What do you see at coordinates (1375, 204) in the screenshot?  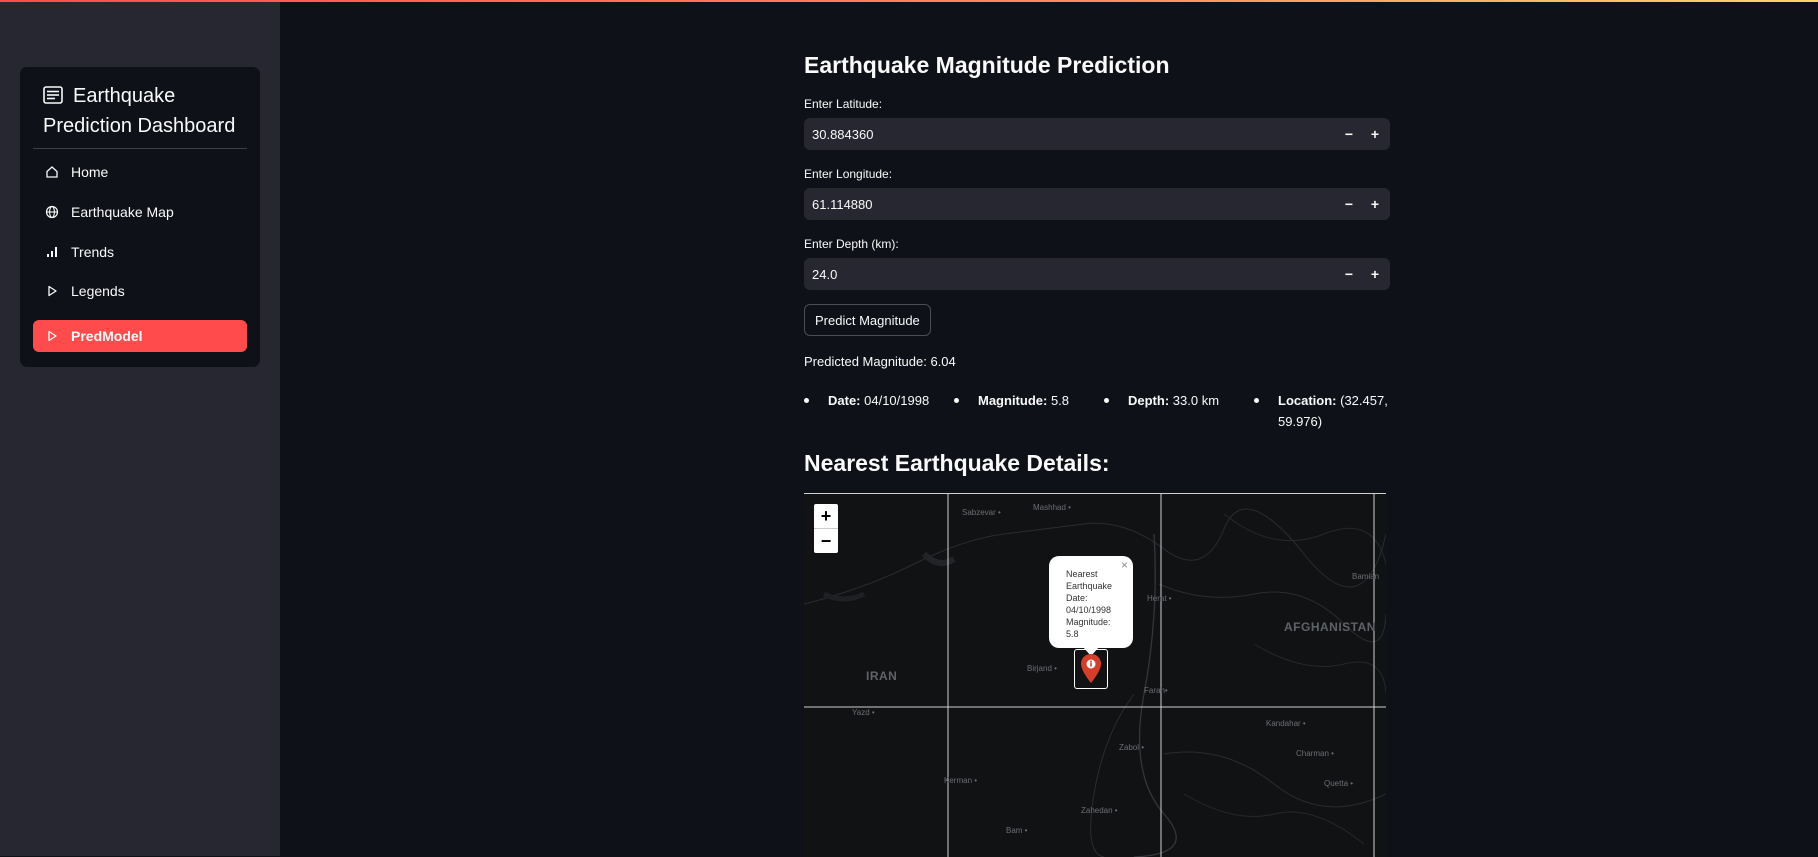 I see `longitude-increment-button: +` at bounding box center [1375, 204].